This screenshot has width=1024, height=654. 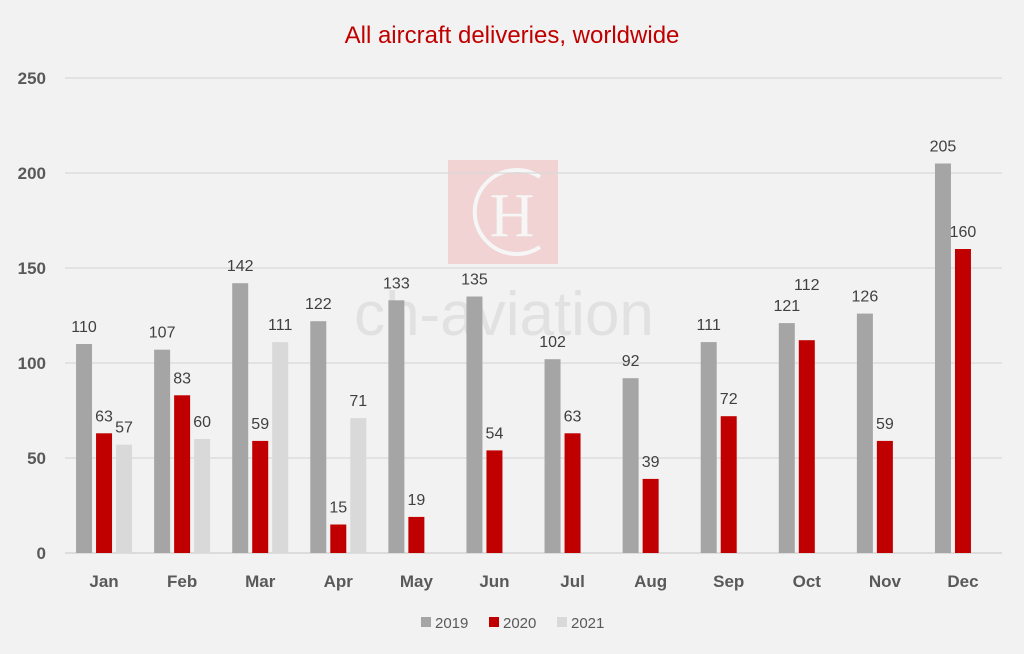 I want to click on data-label: 83, so click(x=182, y=378).